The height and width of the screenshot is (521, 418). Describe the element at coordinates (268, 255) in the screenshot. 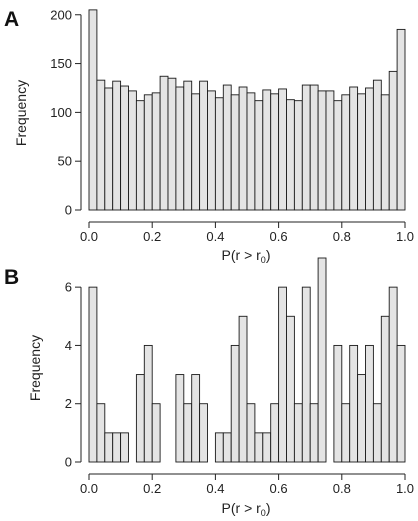

I see `panel-a-x-axis-title-end: )` at that location.